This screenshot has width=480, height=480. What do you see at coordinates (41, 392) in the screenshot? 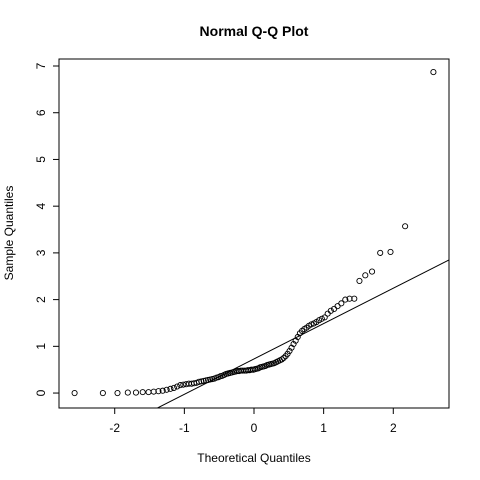
I see `y-tick-label: 0` at bounding box center [41, 392].